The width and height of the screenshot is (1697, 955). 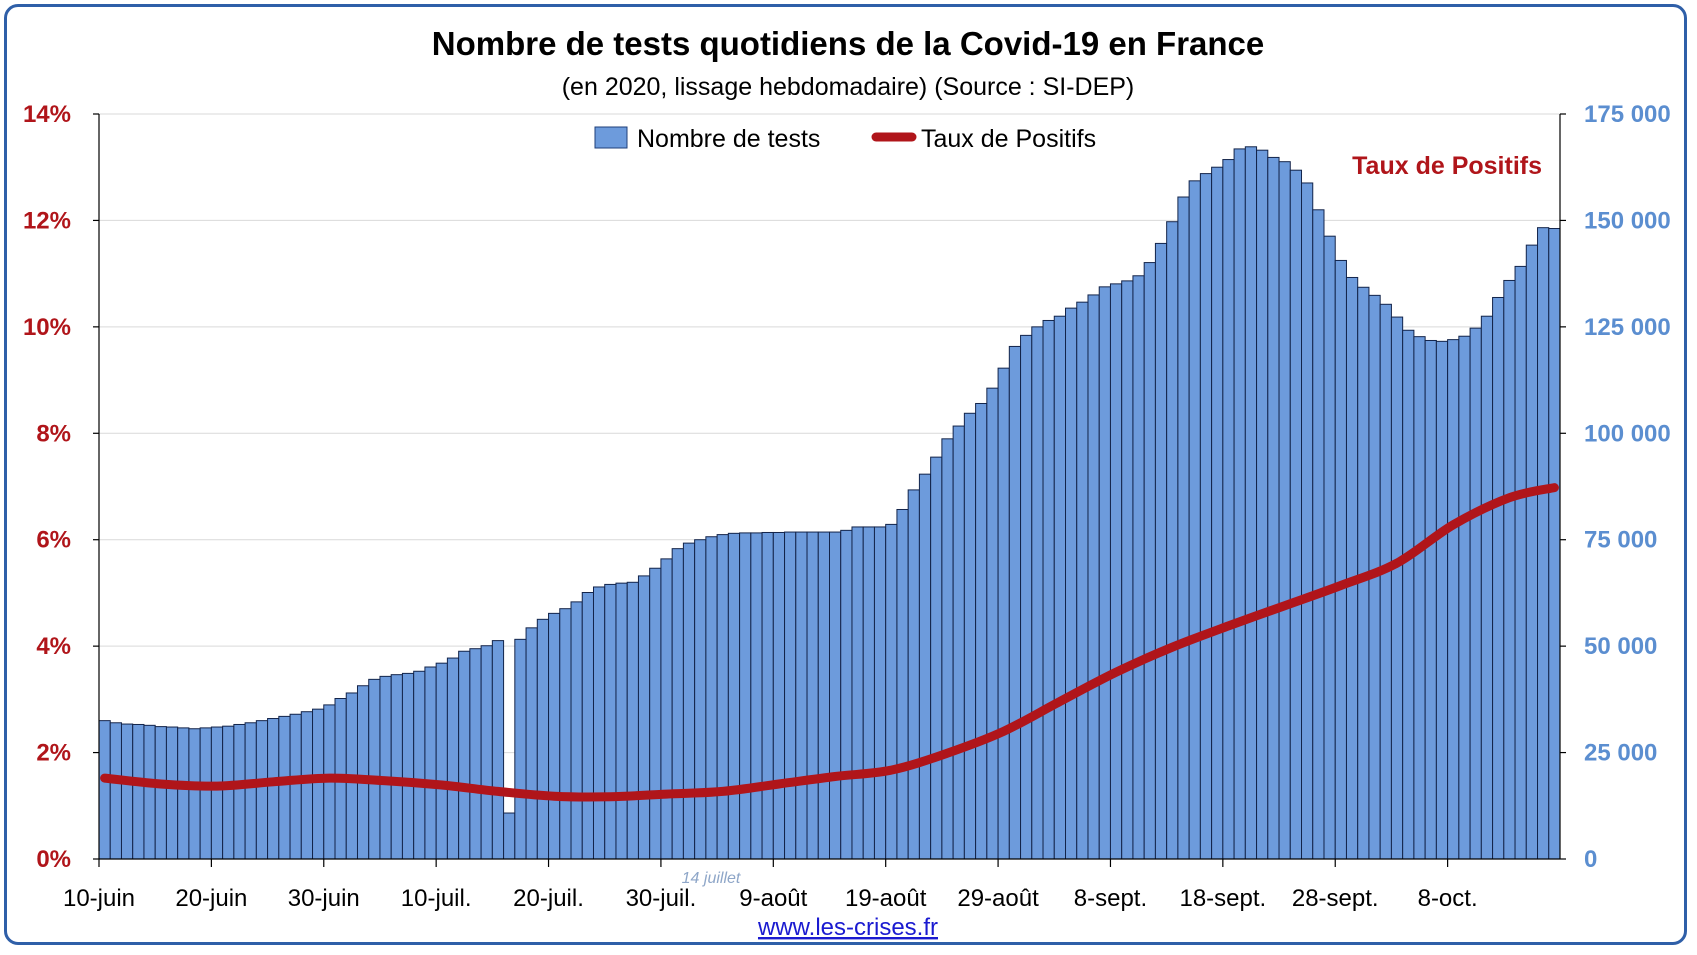 What do you see at coordinates (1222, 898) in the screenshot?
I see `x-tick-label: 18-sept.` at bounding box center [1222, 898].